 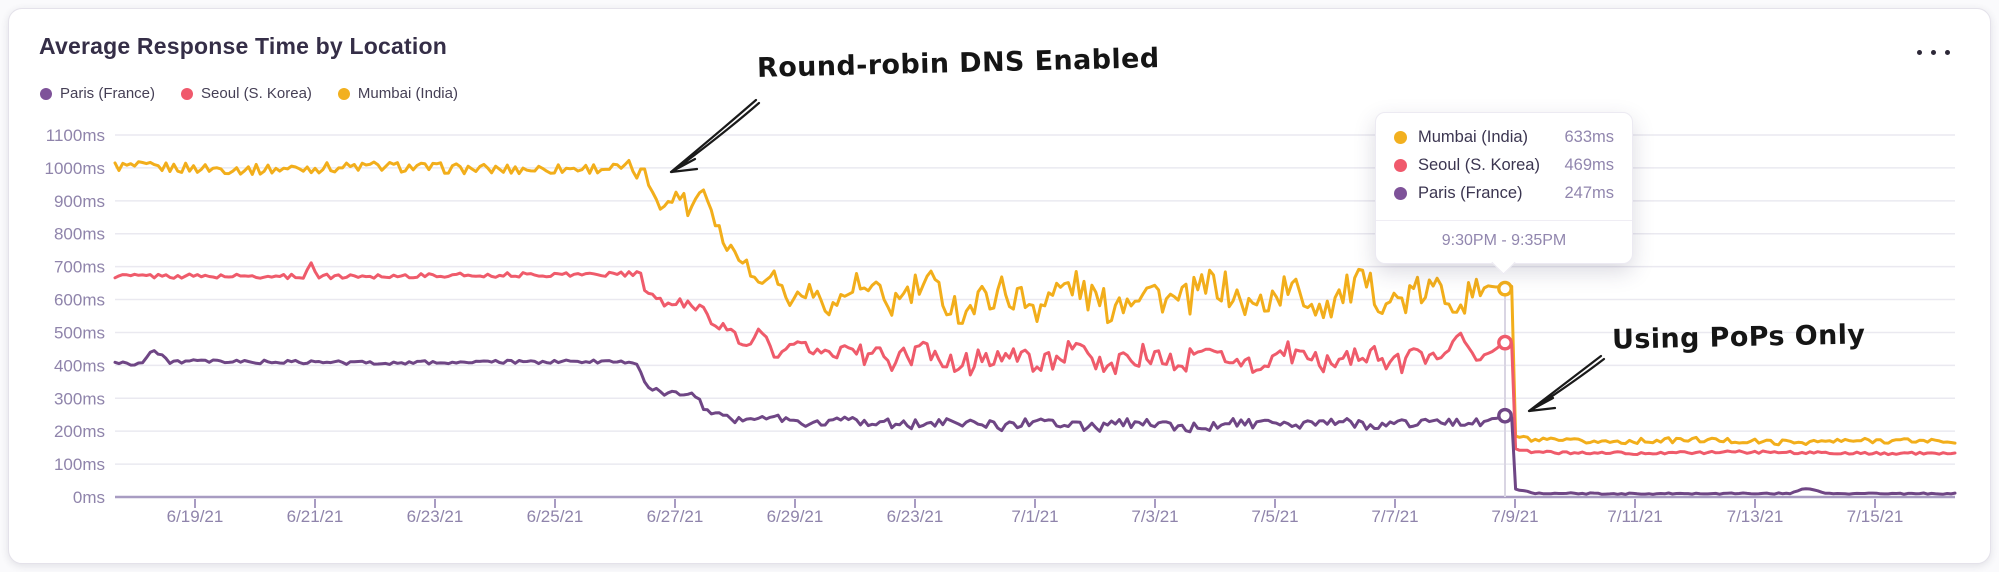 What do you see at coordinates (1505, 288) in the screenshot?
I see `hover-marker-mumbai` at bounding box center [1505, 288].